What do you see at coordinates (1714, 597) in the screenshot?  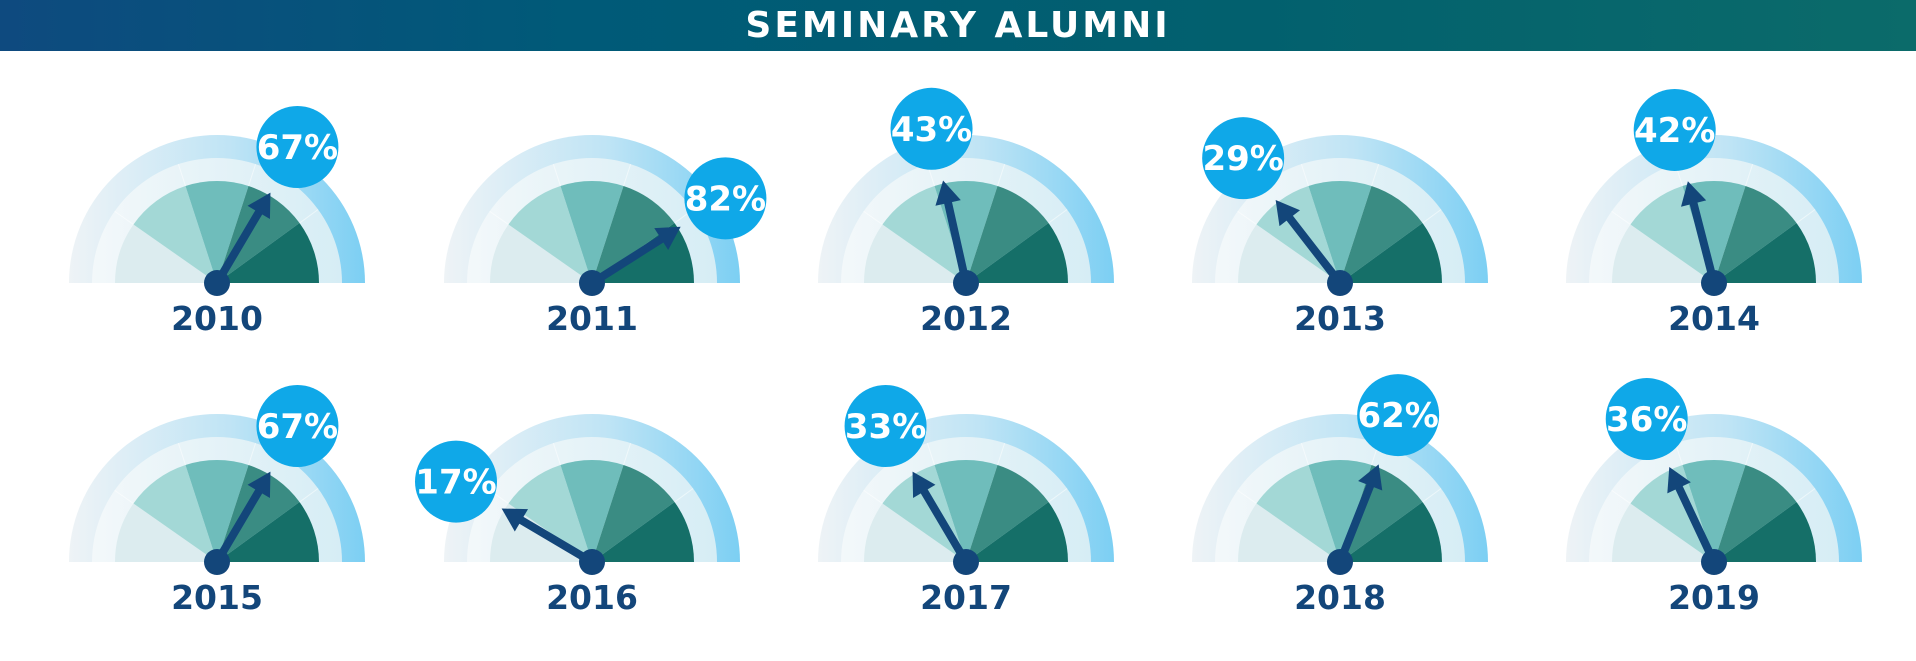 I see `year-label: 2019` at bounding box center [1714, 597].